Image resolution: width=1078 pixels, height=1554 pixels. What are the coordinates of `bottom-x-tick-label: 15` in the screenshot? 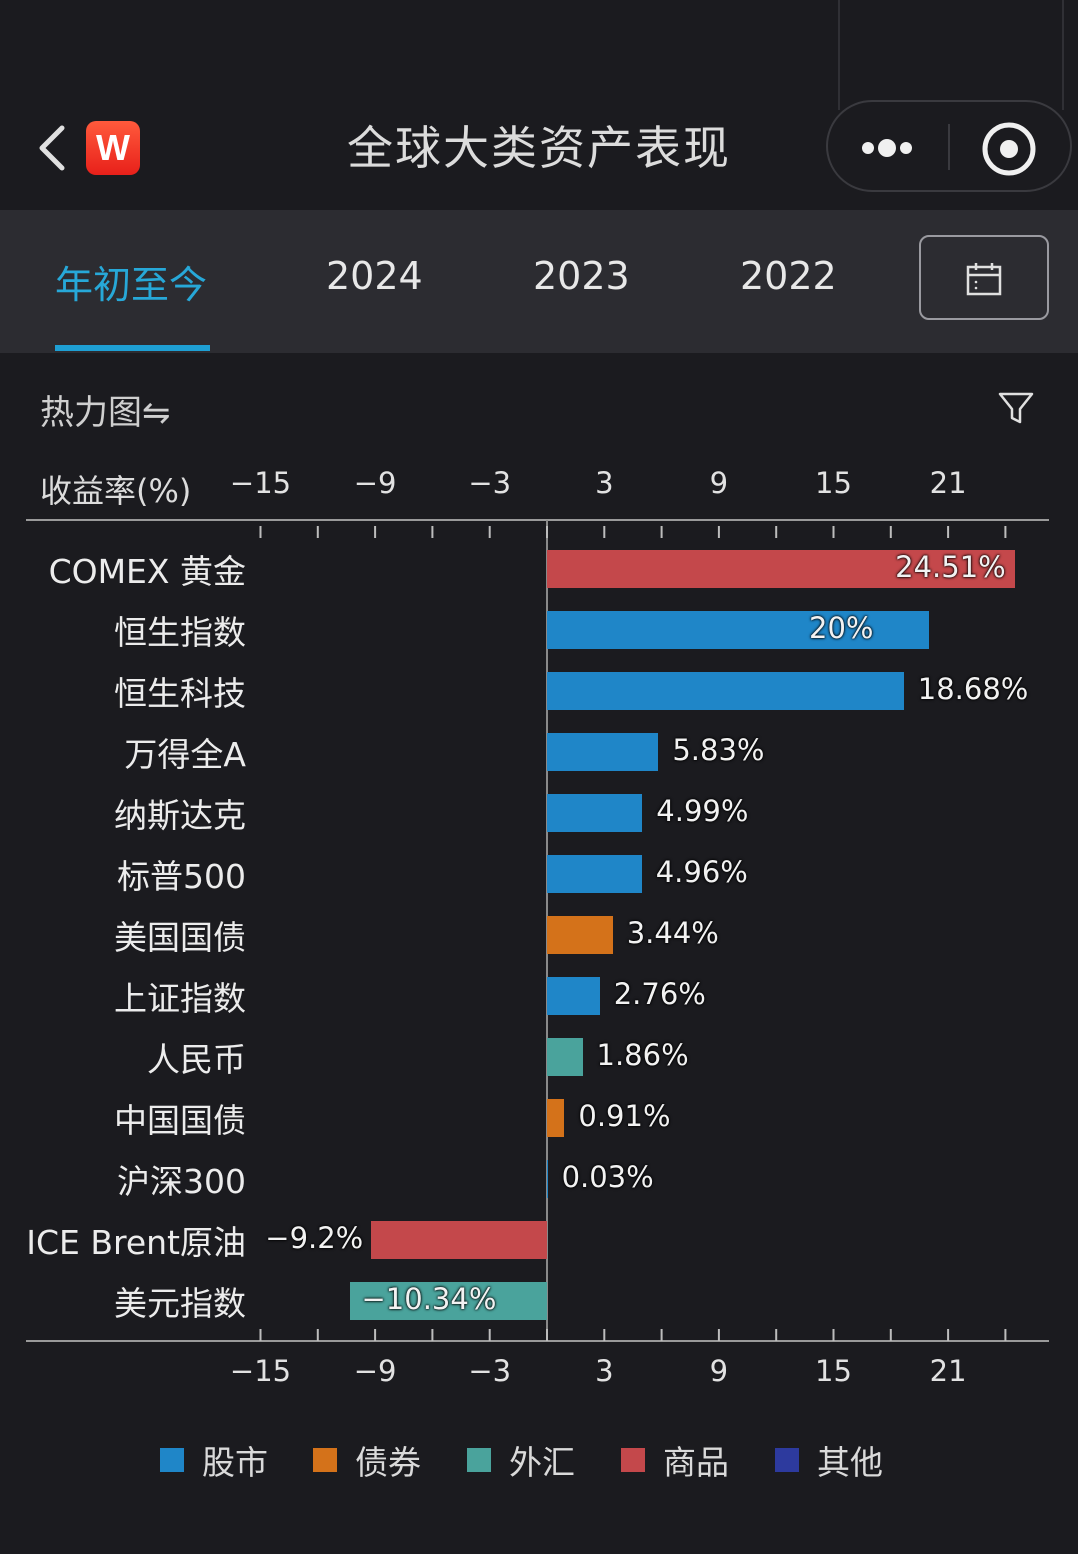 It's located at (833, 1371).